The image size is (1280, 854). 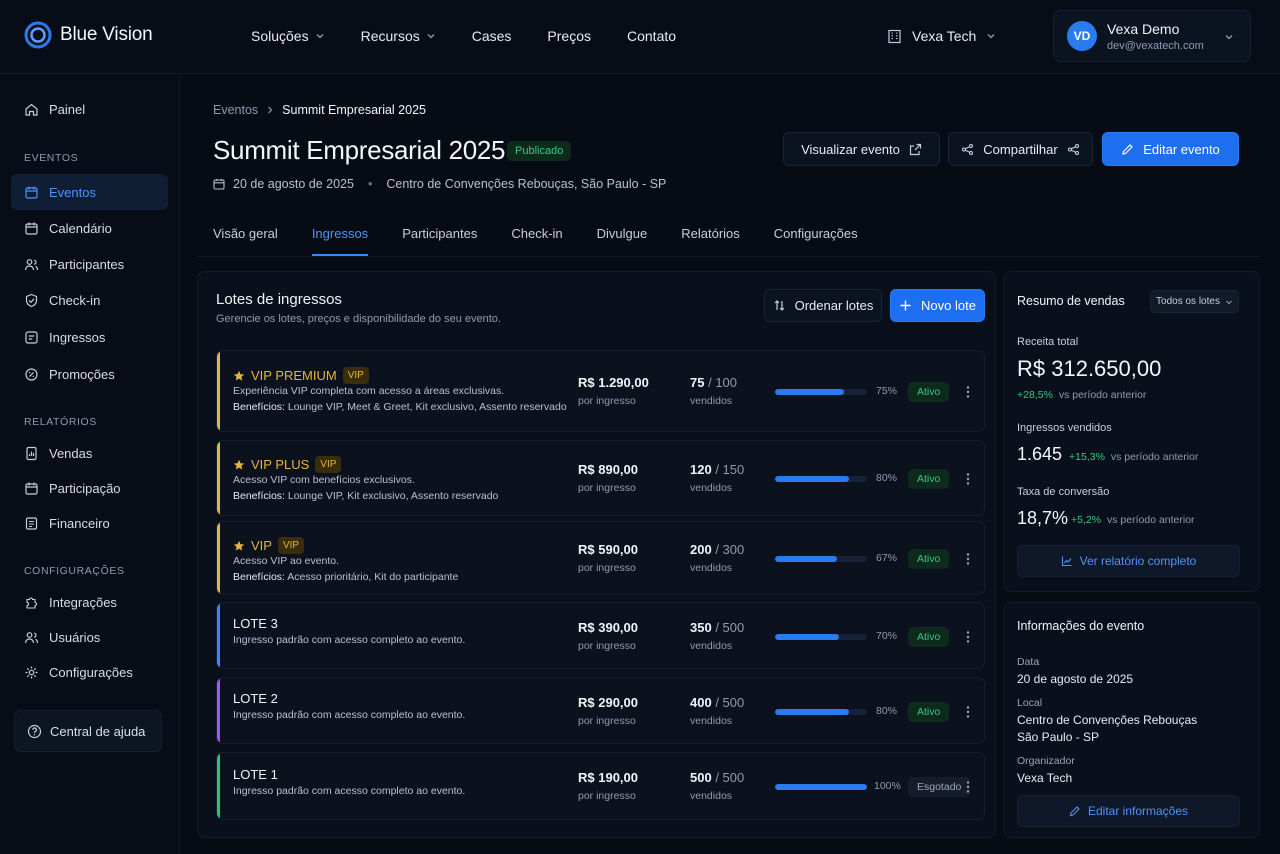 What do you see at coordinates (89, 672) in the screenshot?
I see `sidebar-item-configuracoes: Configurações` at bounding box center [89, 672].